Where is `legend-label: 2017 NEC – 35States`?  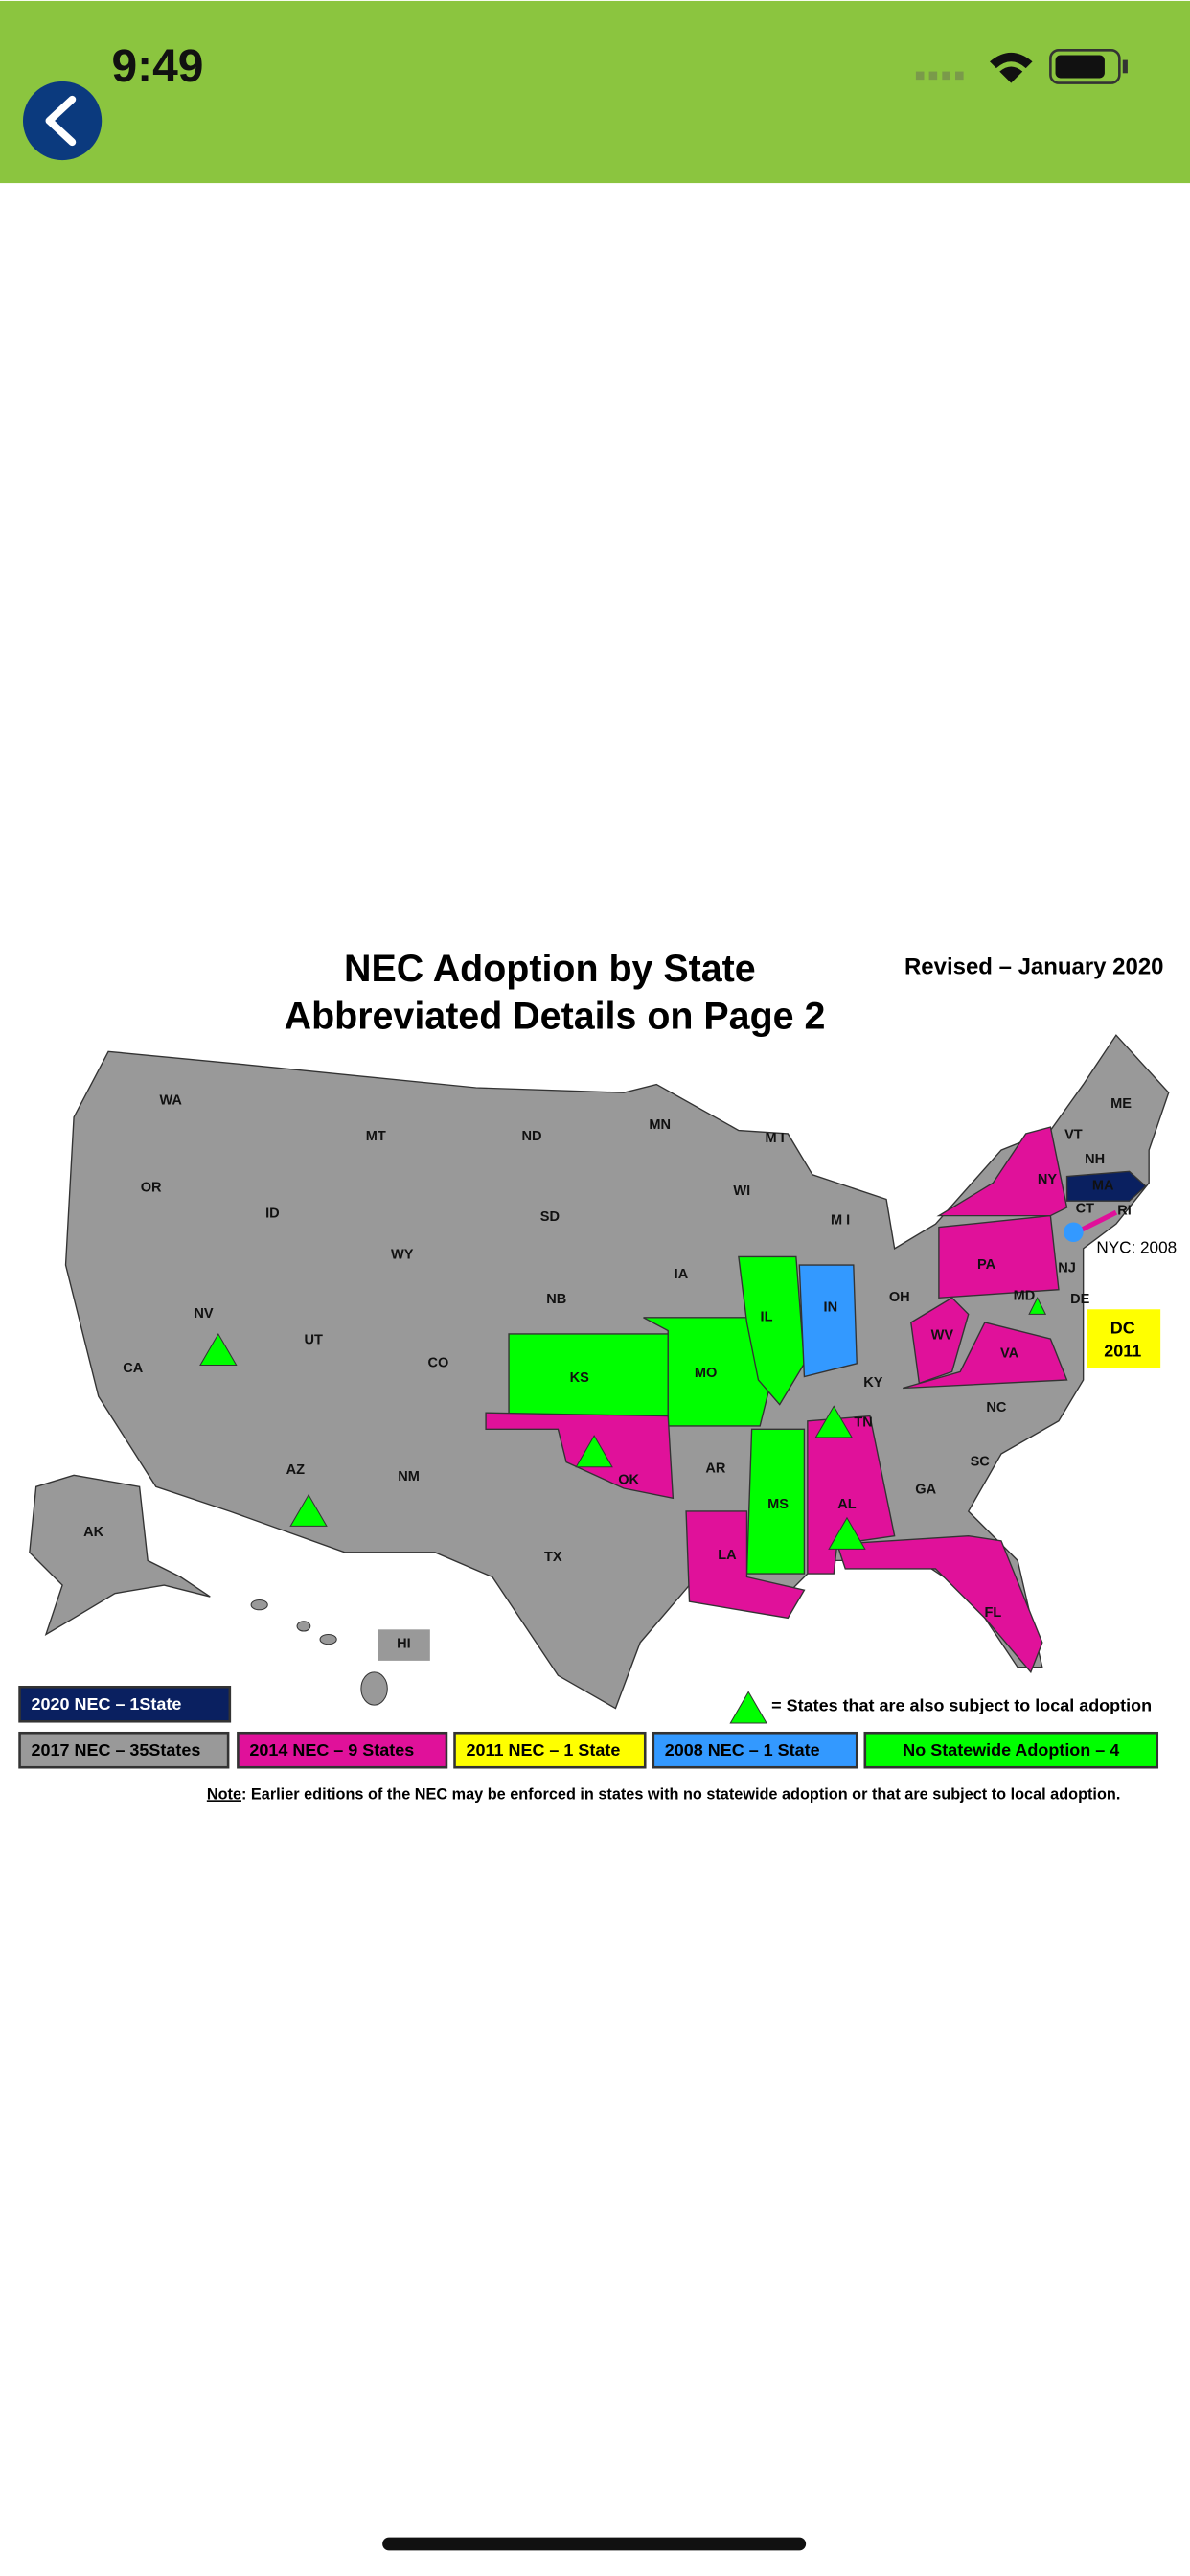
legend-label: 2017 NEC – 35States is located at coordinates (117, 1750).